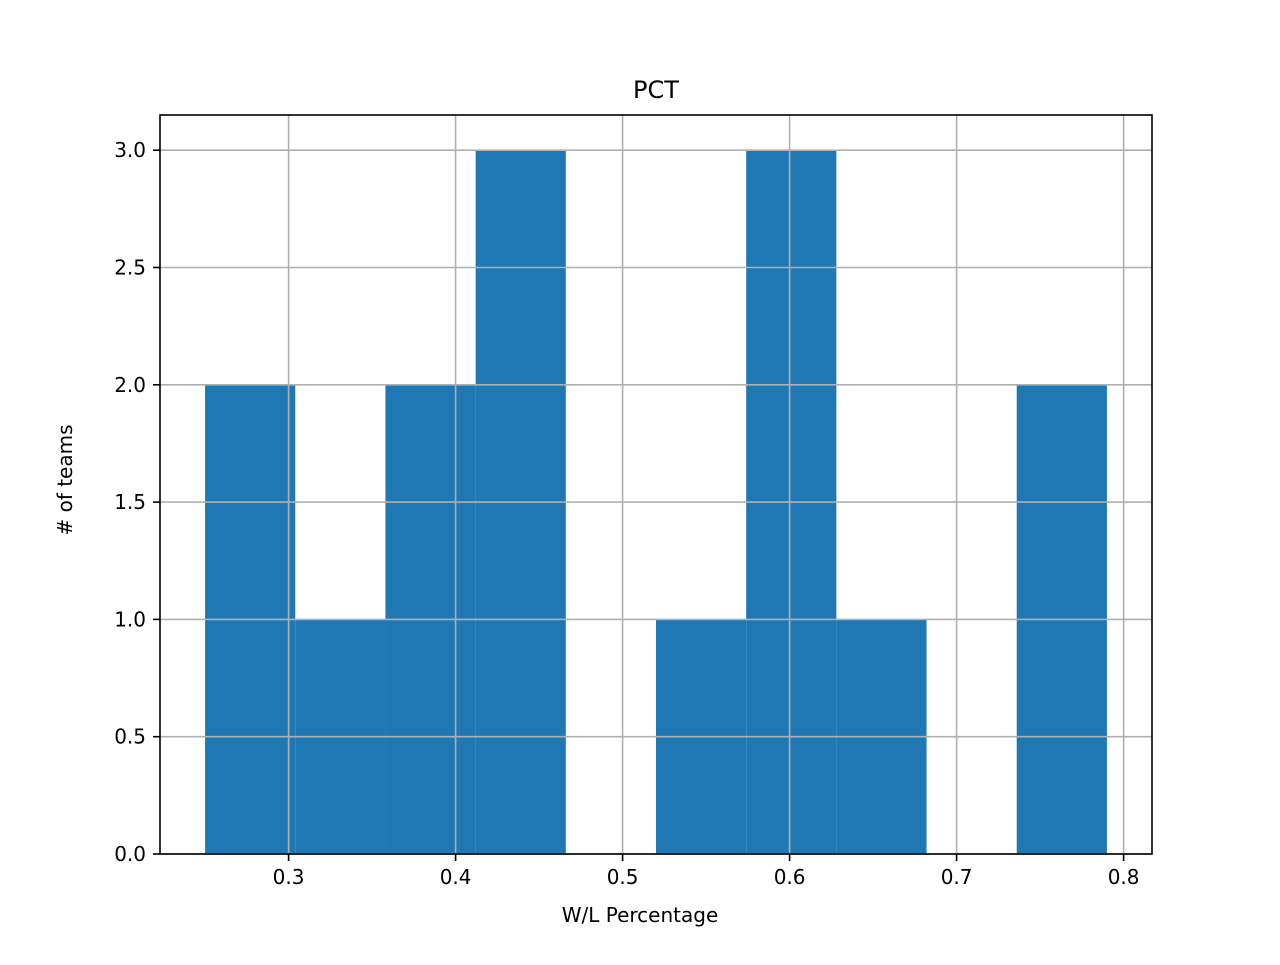 Image resolution: width=1280 pixels, height=965 pixels. What do you see at coordinates (130, 737) in the screenshot?
I see `y-tick-label-1: 0.5` at bounding box center [130, 737].